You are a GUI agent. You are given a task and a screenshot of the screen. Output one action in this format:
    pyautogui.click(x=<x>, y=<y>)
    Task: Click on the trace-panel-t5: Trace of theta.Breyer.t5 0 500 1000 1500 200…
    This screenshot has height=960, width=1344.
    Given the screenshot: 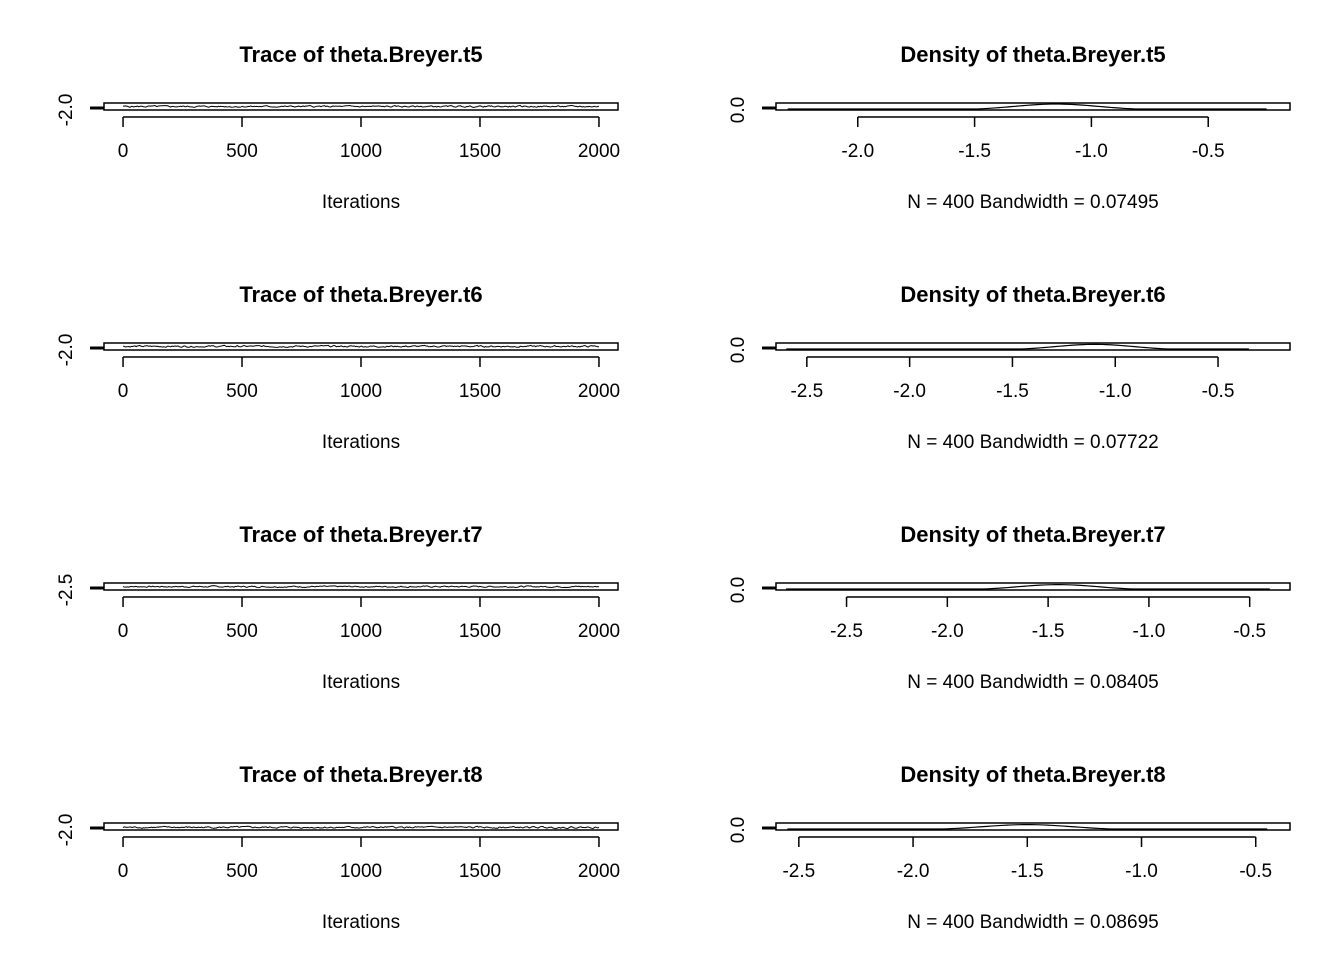 What is the action you would take?
    pyautogui.click(x=338, y=127)
    